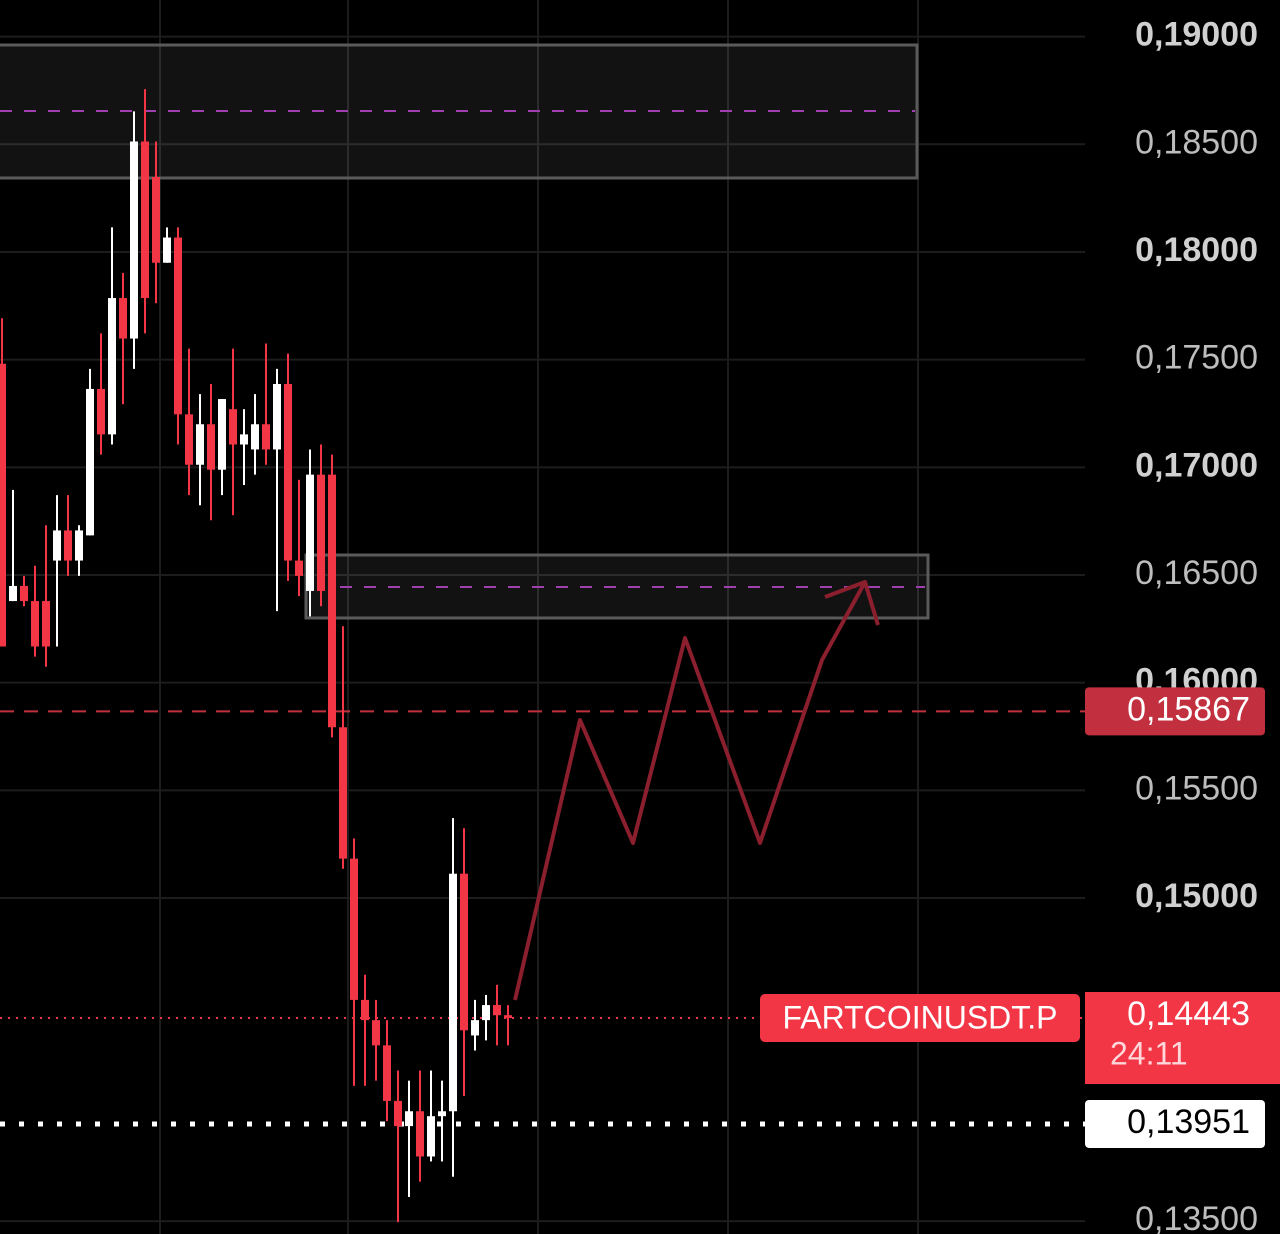  I want to click on last-price-label: 0,14443, so click(1188, 1014).